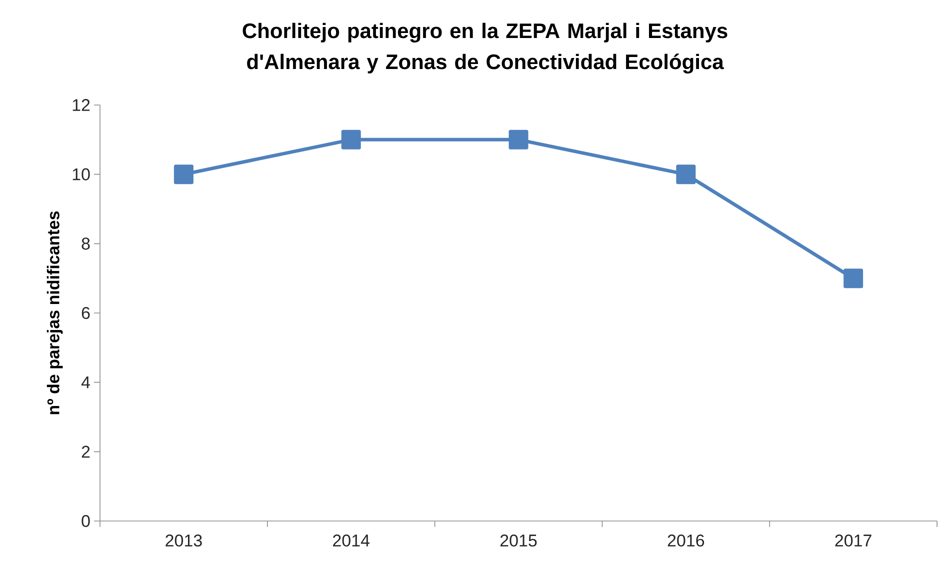  I want to click on y-tick-label: 0, so click(86, 521).